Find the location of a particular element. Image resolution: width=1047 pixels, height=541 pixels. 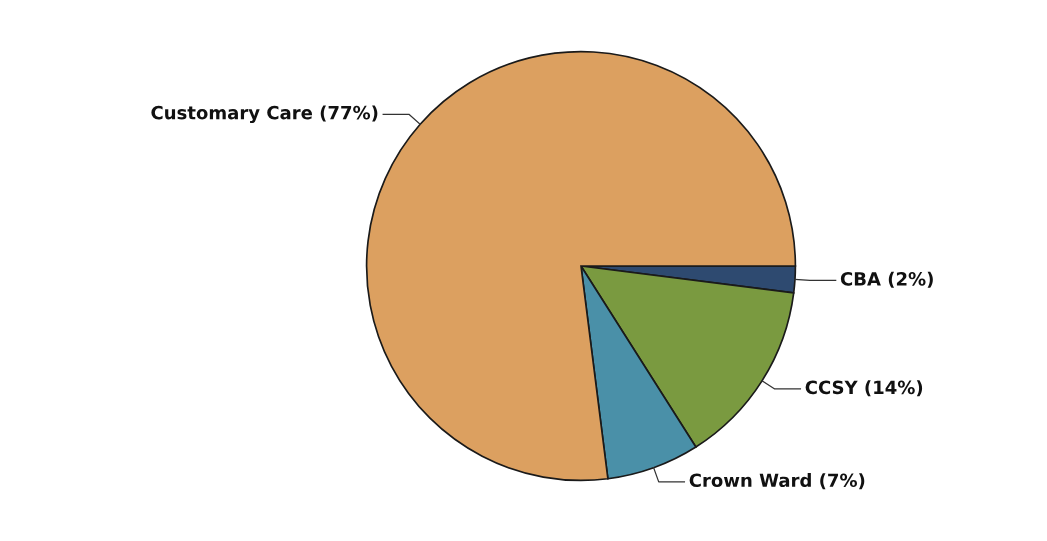

slice-label: CCSY (14%) is located at coordinates (864, 388).